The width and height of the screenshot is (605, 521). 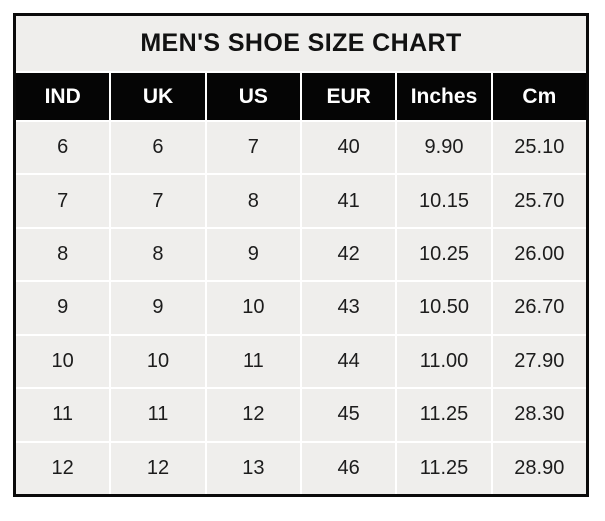 What do you see at coordinates (539, 254) in the screenshot?
I see `cell: 26.00` at bounding box center [539, 254].